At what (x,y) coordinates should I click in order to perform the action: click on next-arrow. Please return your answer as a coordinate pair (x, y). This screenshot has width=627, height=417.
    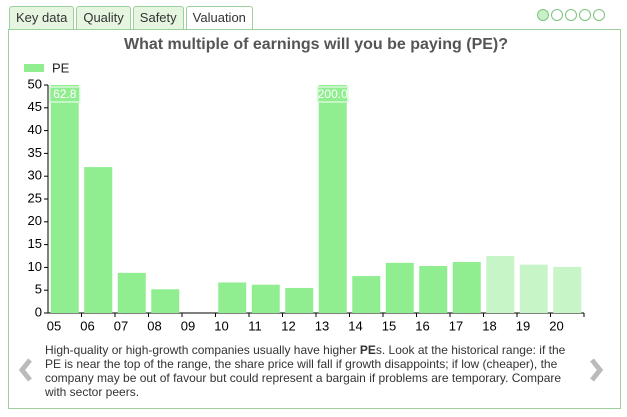
    Looking at the image, I should click on (597, 370).